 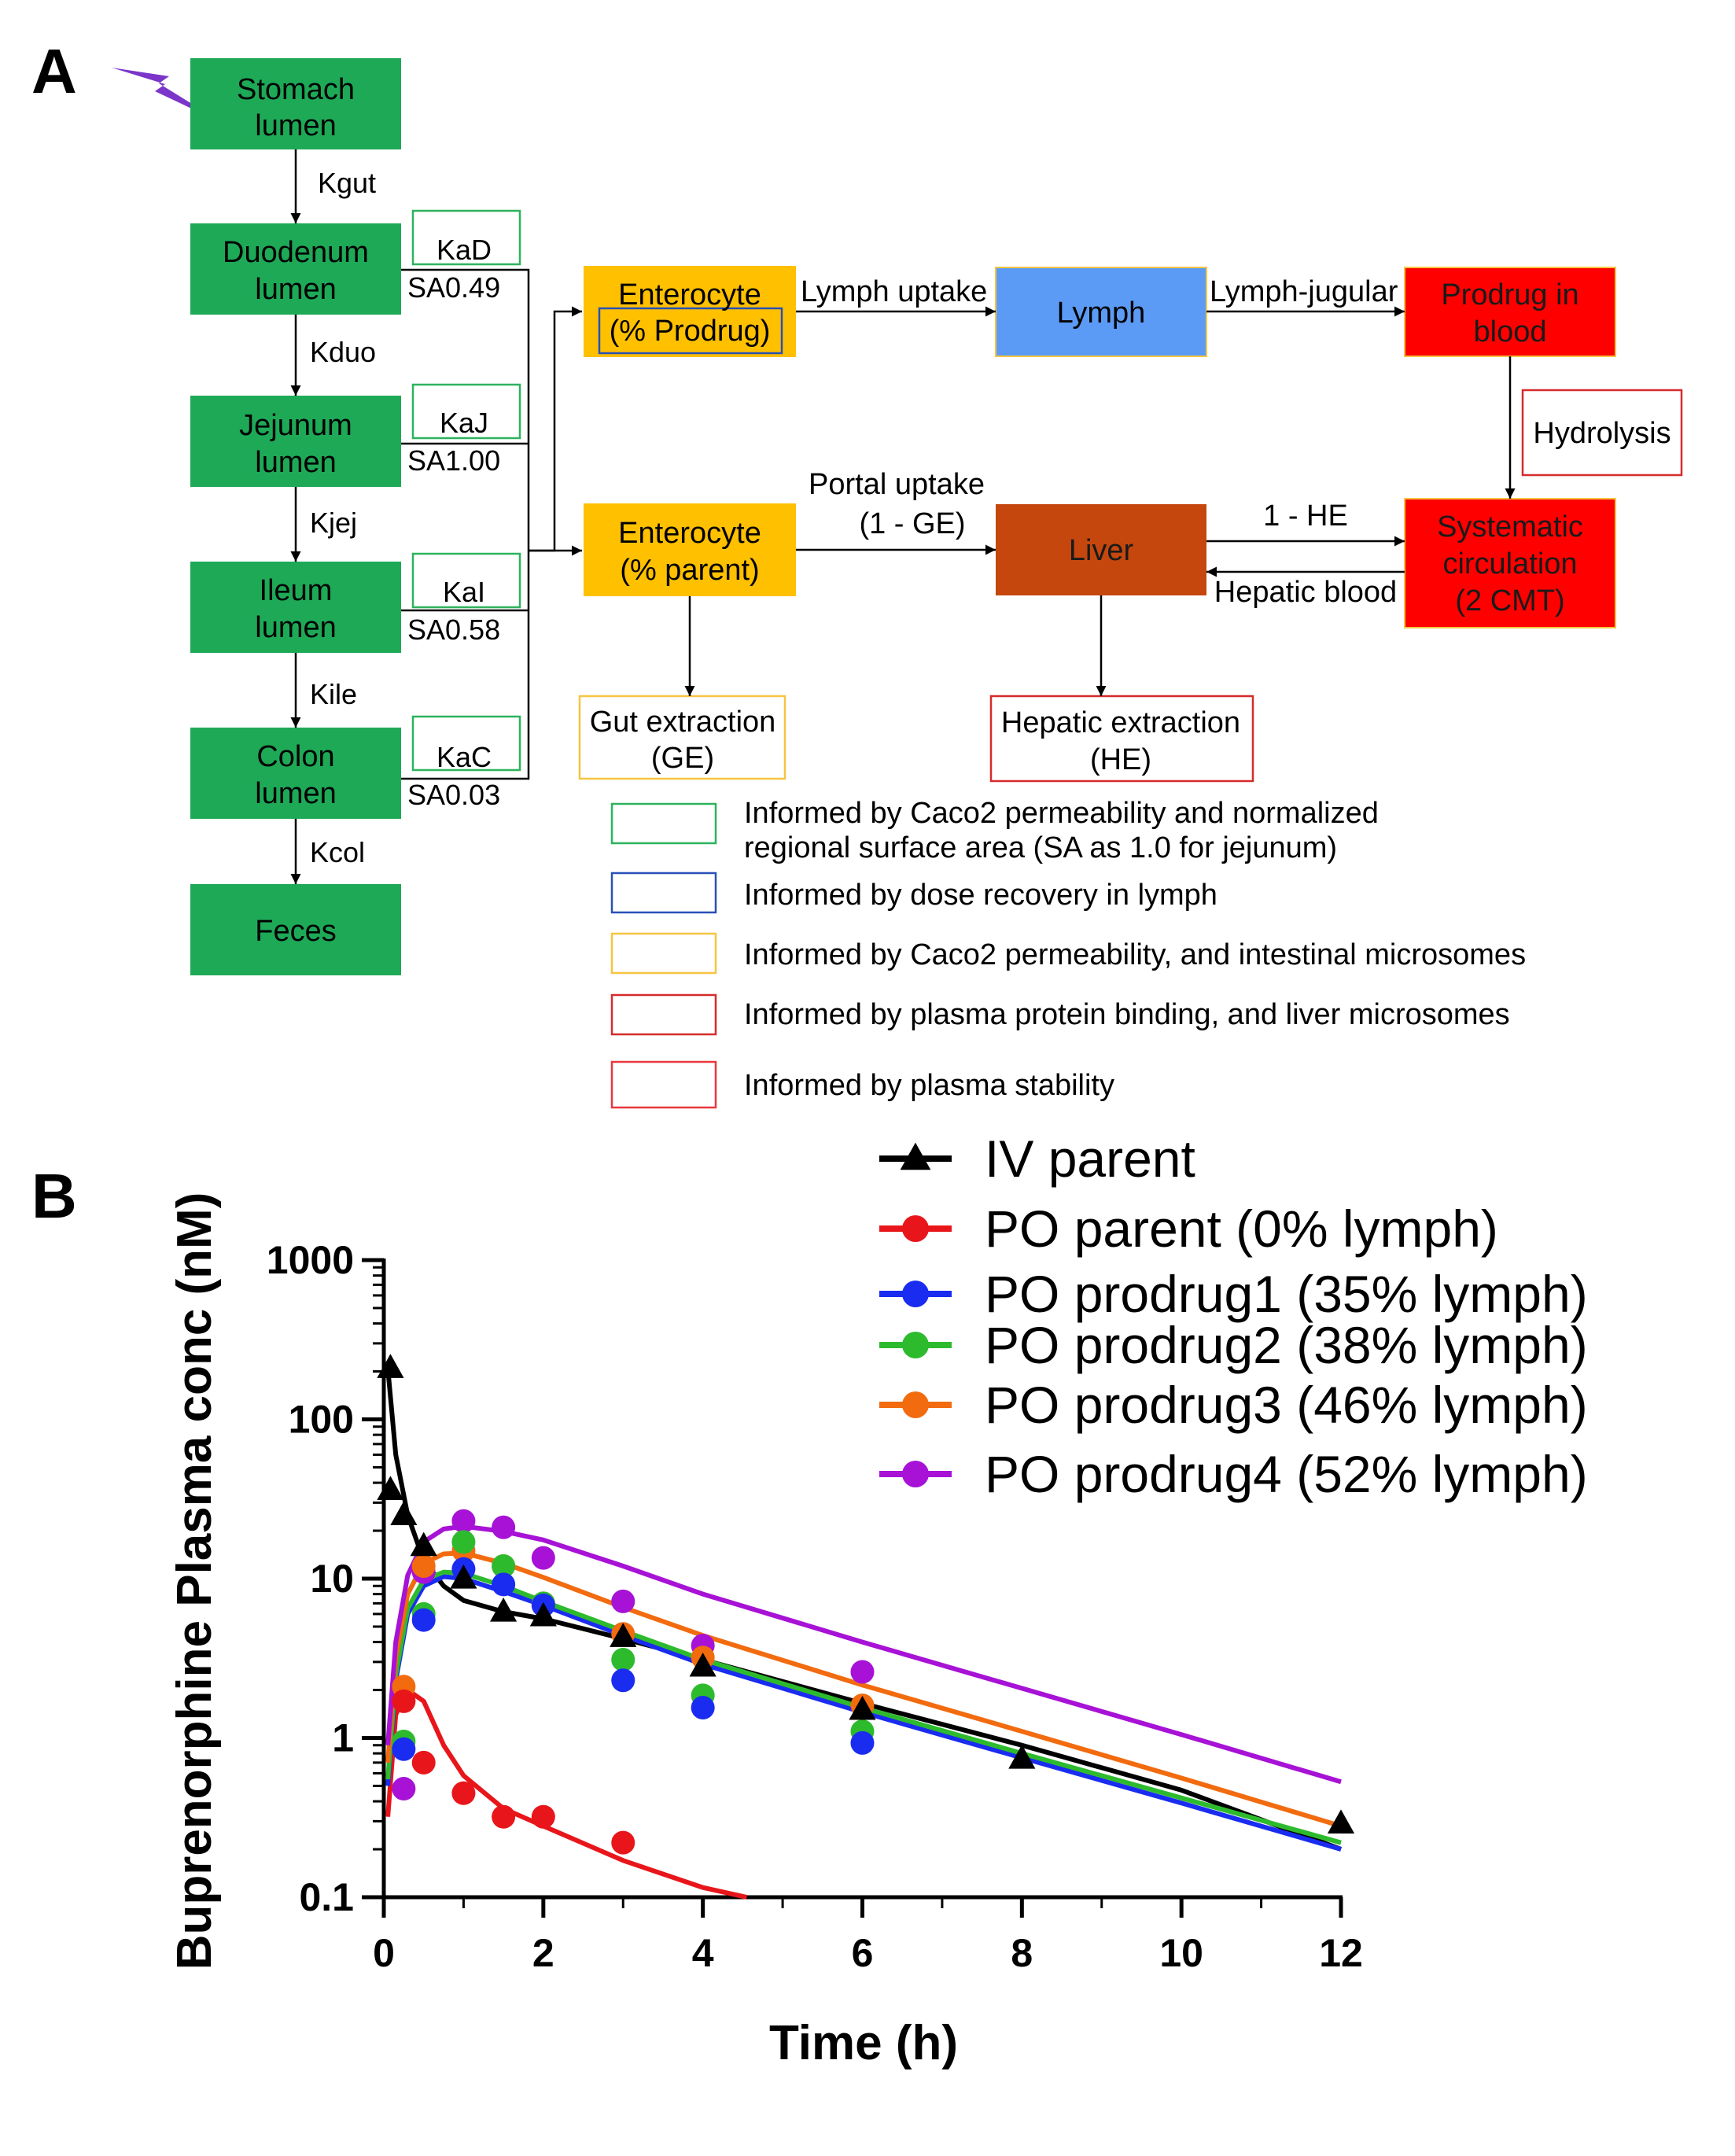 What do you see at coordinates (1304, 291) in the screenshot?
I see `lymph-jugular-label: Lymph-jugular` at bounding box center [1304, 291].